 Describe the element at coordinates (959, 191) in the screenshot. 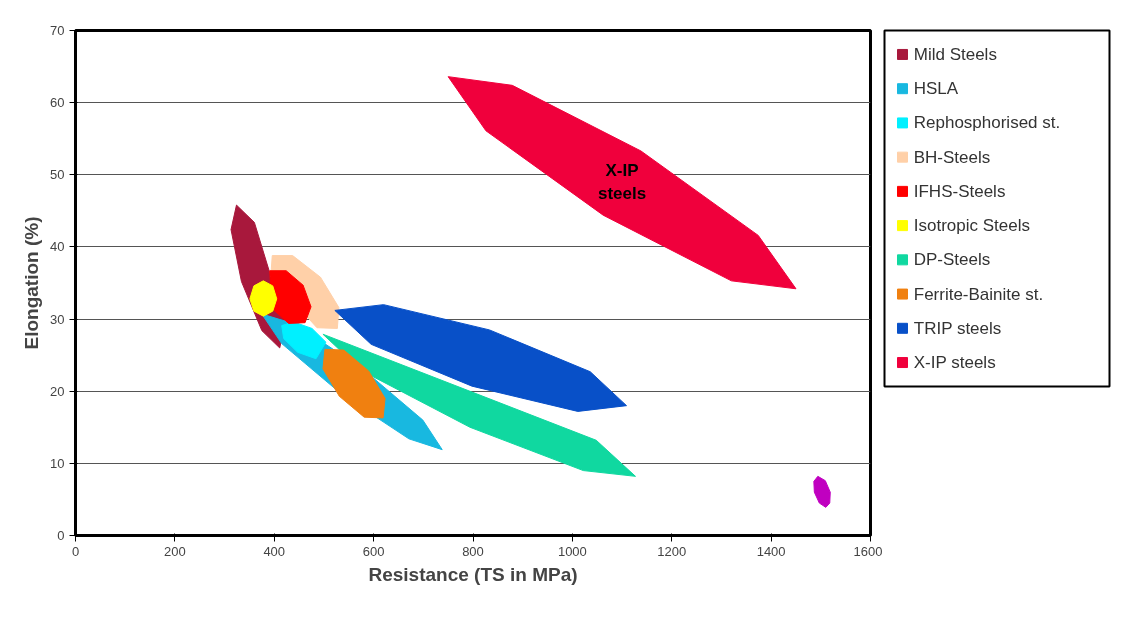

I see `legend-label: IFHS-Steels` at that location.